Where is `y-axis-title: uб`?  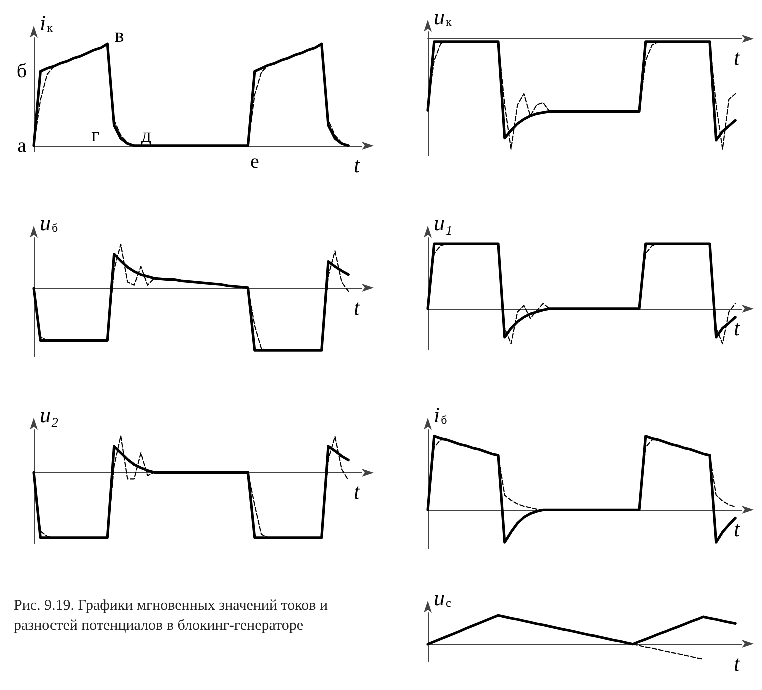
y-axis-title: uб is located at coordinates (49, 223).